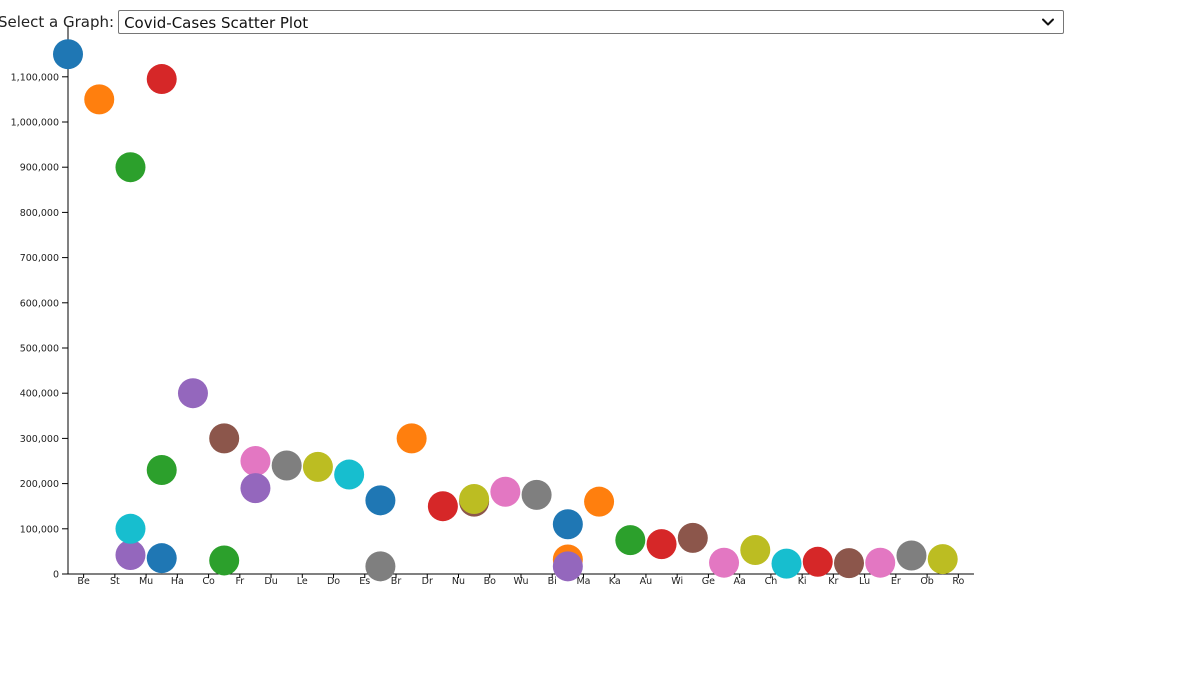  I want to click on x-tick-label: Br, so click(396, 581).